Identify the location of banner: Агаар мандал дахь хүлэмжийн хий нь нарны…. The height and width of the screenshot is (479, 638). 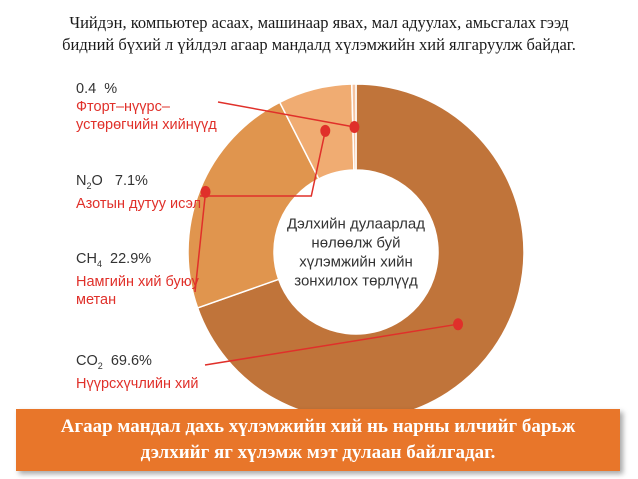
(318, 440).